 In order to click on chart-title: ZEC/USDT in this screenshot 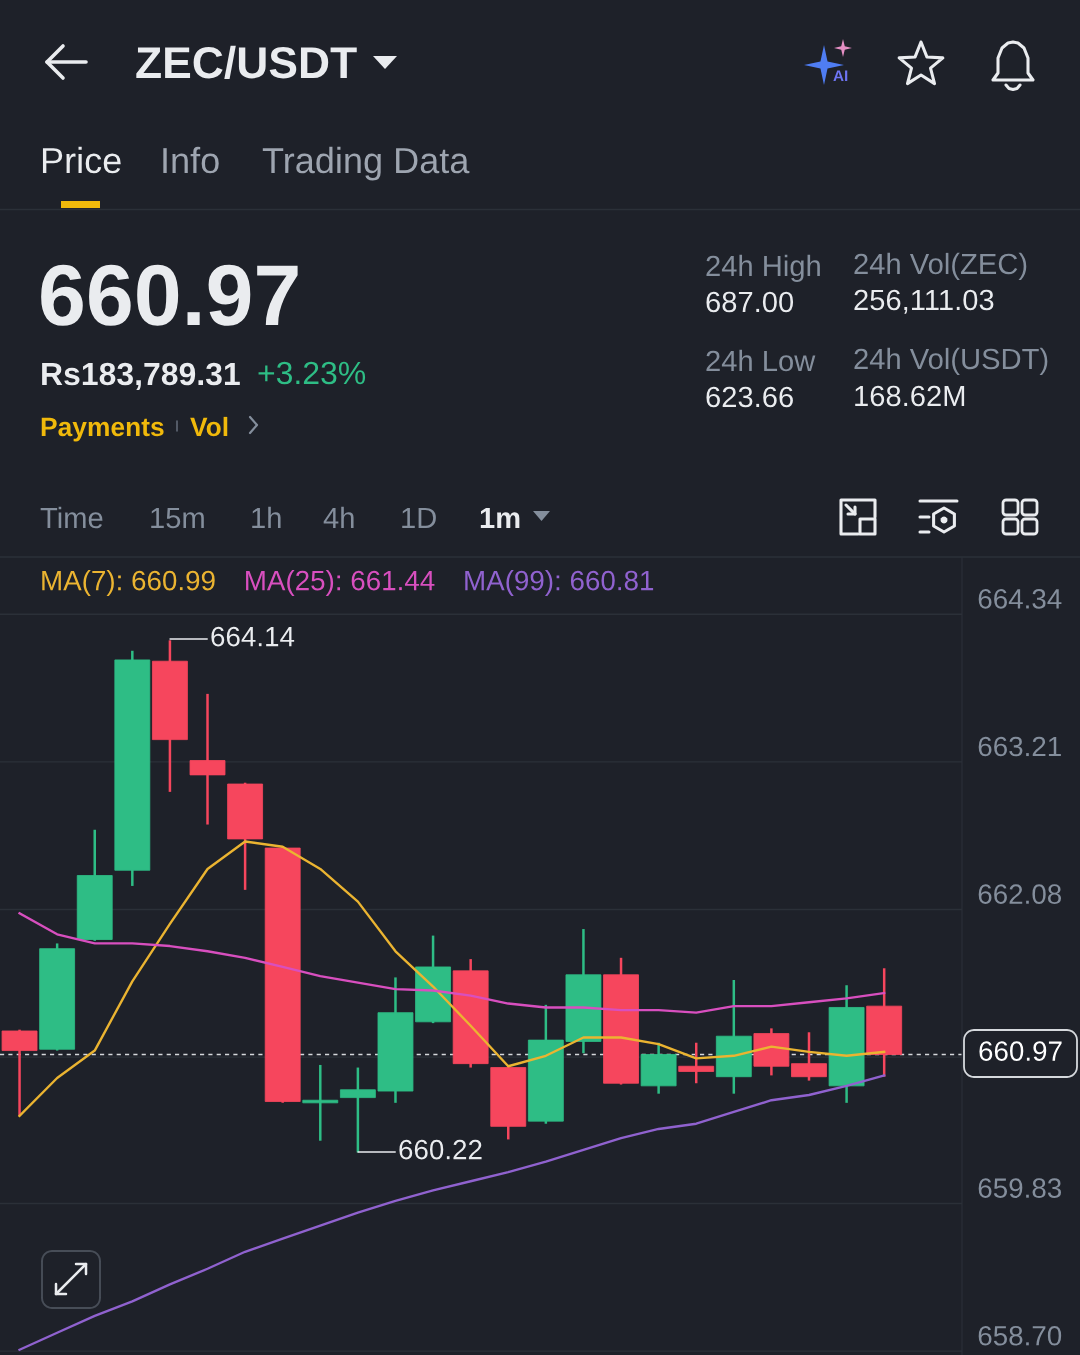, I will do `click(246, 62)`.